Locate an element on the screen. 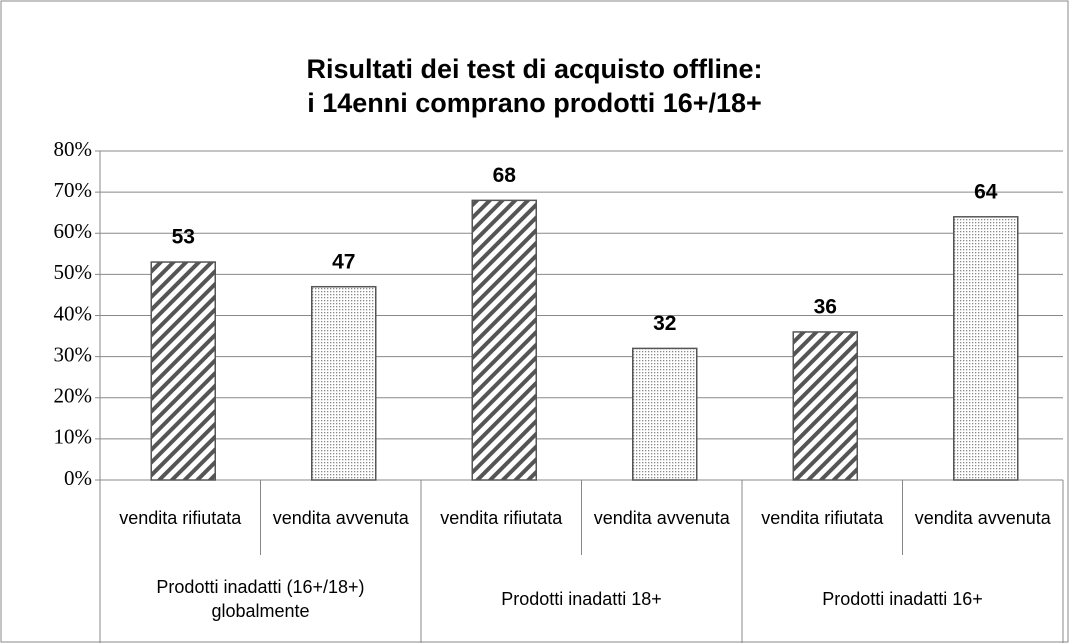  y-tick-label: 30% is located at coordinates (73, 354).